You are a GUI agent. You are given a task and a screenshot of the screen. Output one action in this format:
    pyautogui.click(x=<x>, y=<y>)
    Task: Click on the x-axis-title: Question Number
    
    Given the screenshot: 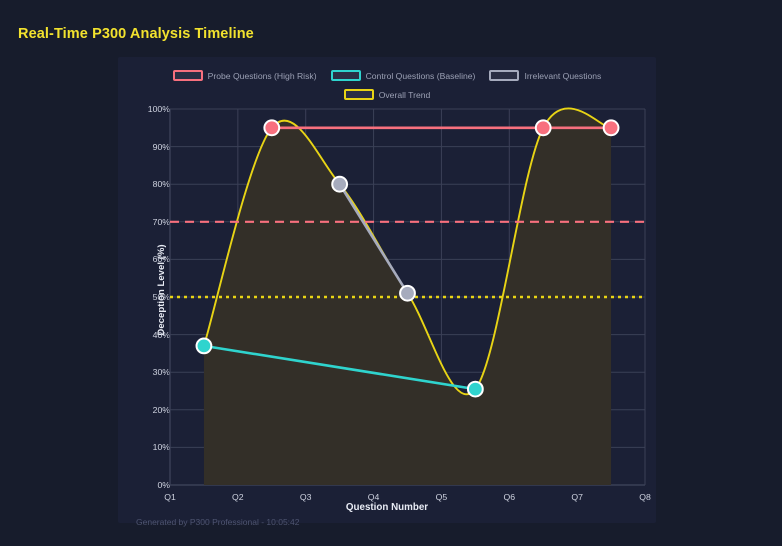 What is the action you would take?
    pyautogui.click(x=387, y=507)
    